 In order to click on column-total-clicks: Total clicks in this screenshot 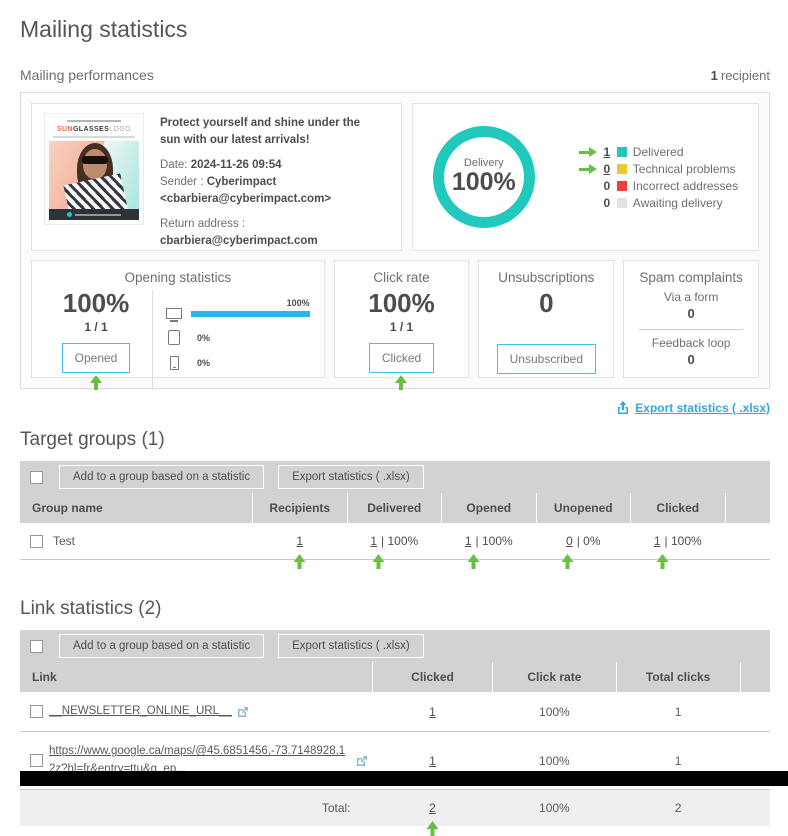, I will do `click(677, 677)`.